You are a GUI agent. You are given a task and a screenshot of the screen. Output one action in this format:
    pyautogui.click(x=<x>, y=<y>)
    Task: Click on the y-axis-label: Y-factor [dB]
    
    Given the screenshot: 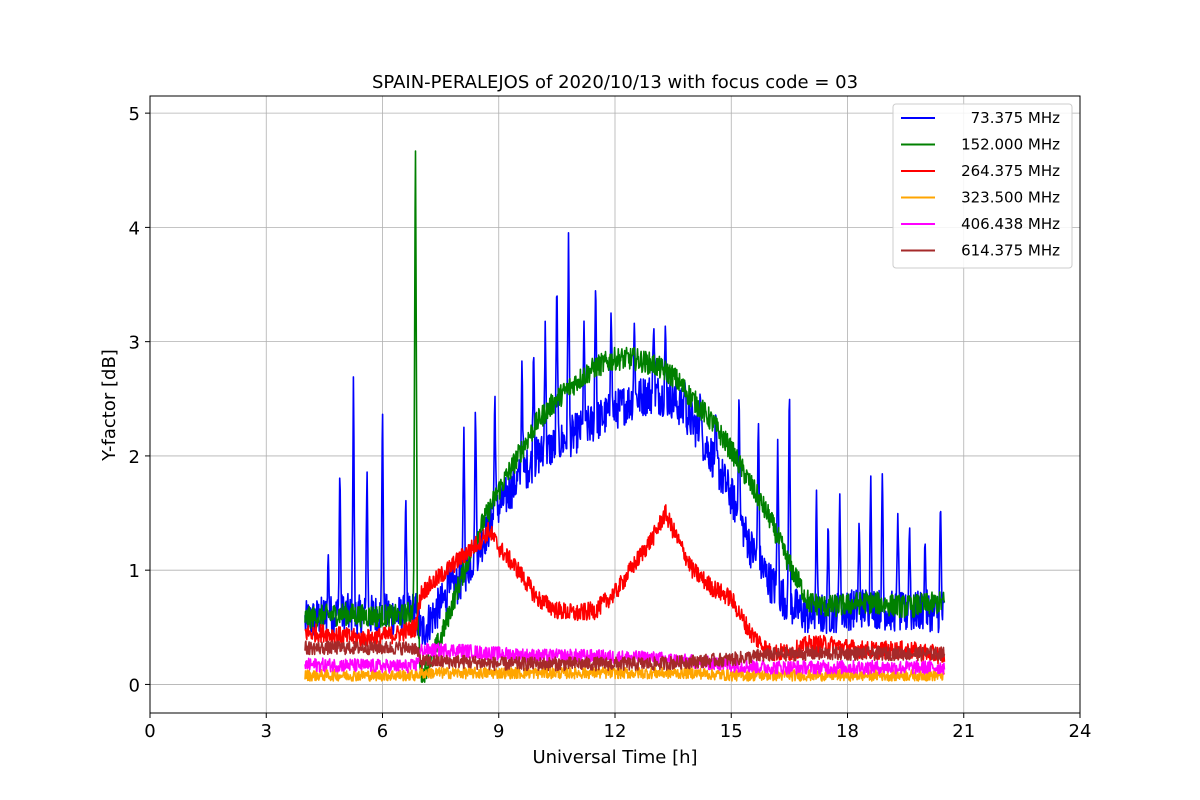 What is the action you would take?
    pyautogui.click(x=109, y=405)
    